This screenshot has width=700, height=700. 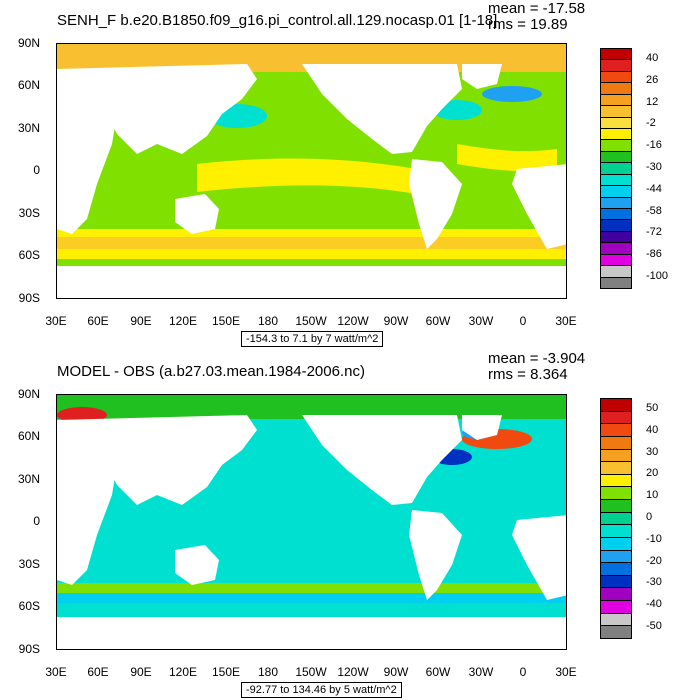 What do you see at coordinates (435, 204) in the screenshot?
I see `south-america-landmass` at bounding box center [435, 204].